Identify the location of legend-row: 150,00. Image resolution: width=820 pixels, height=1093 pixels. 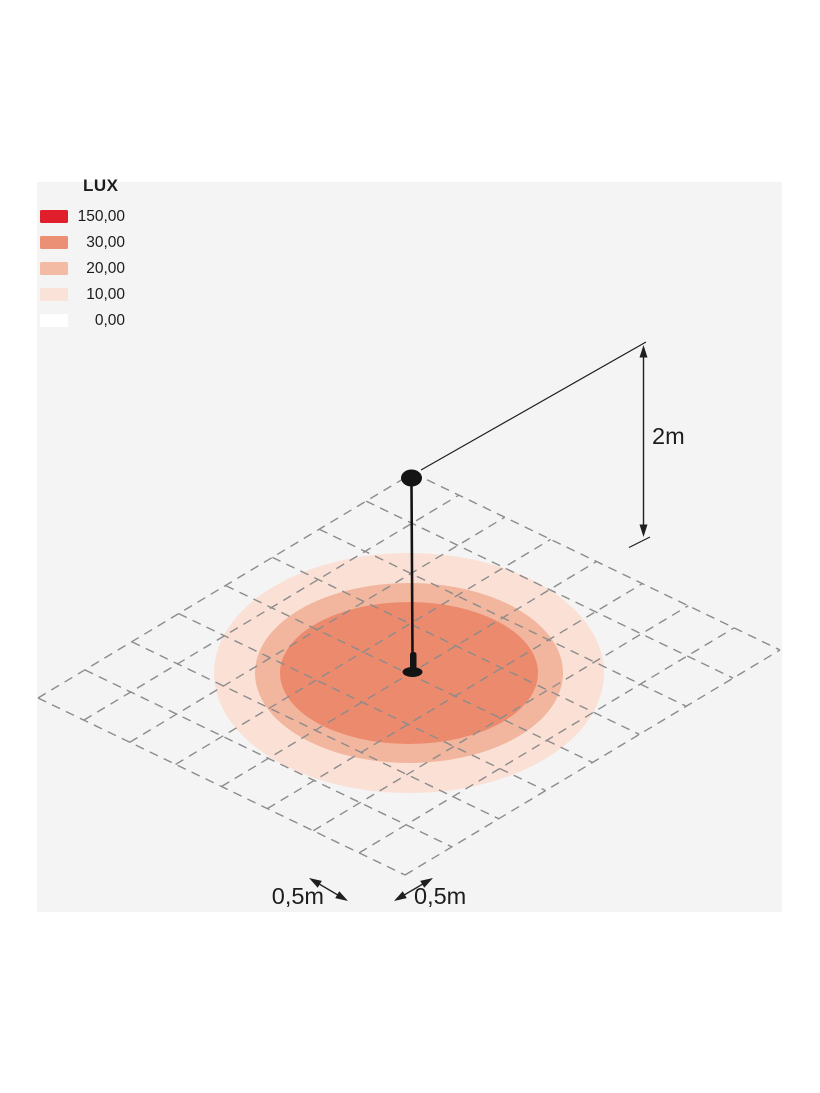
(100, 216).